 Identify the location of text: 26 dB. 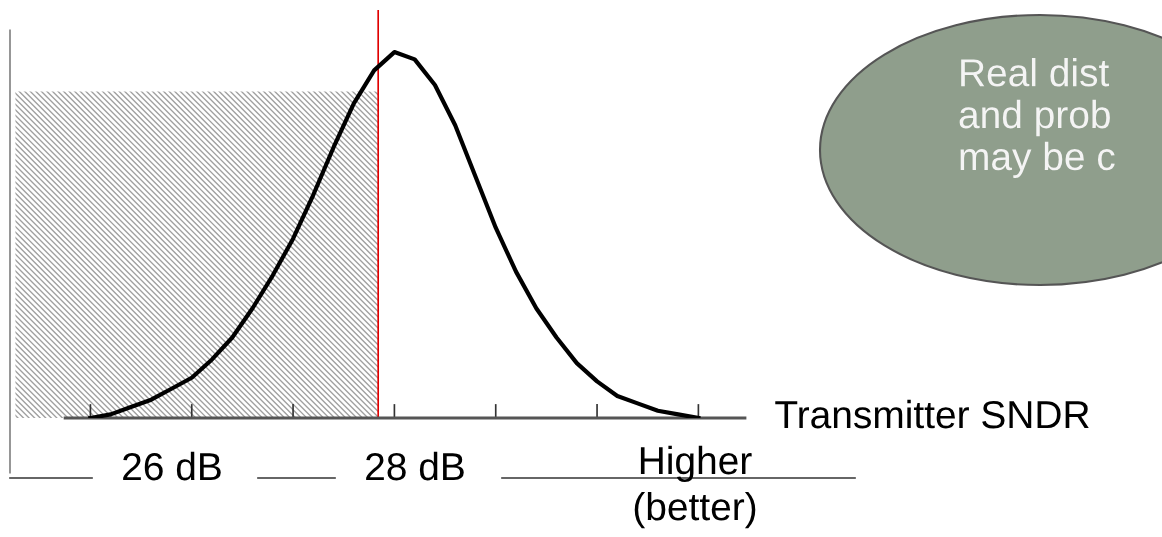
(172, 466).